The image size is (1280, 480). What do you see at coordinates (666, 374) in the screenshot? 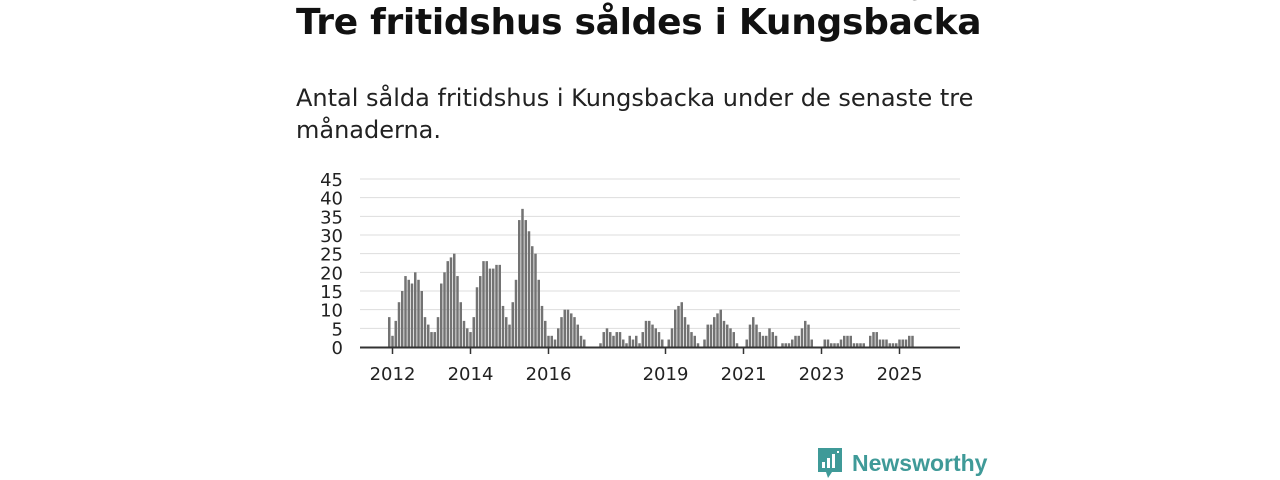
I see `x-tick-label: 2019` at bounding box center [666, 374].